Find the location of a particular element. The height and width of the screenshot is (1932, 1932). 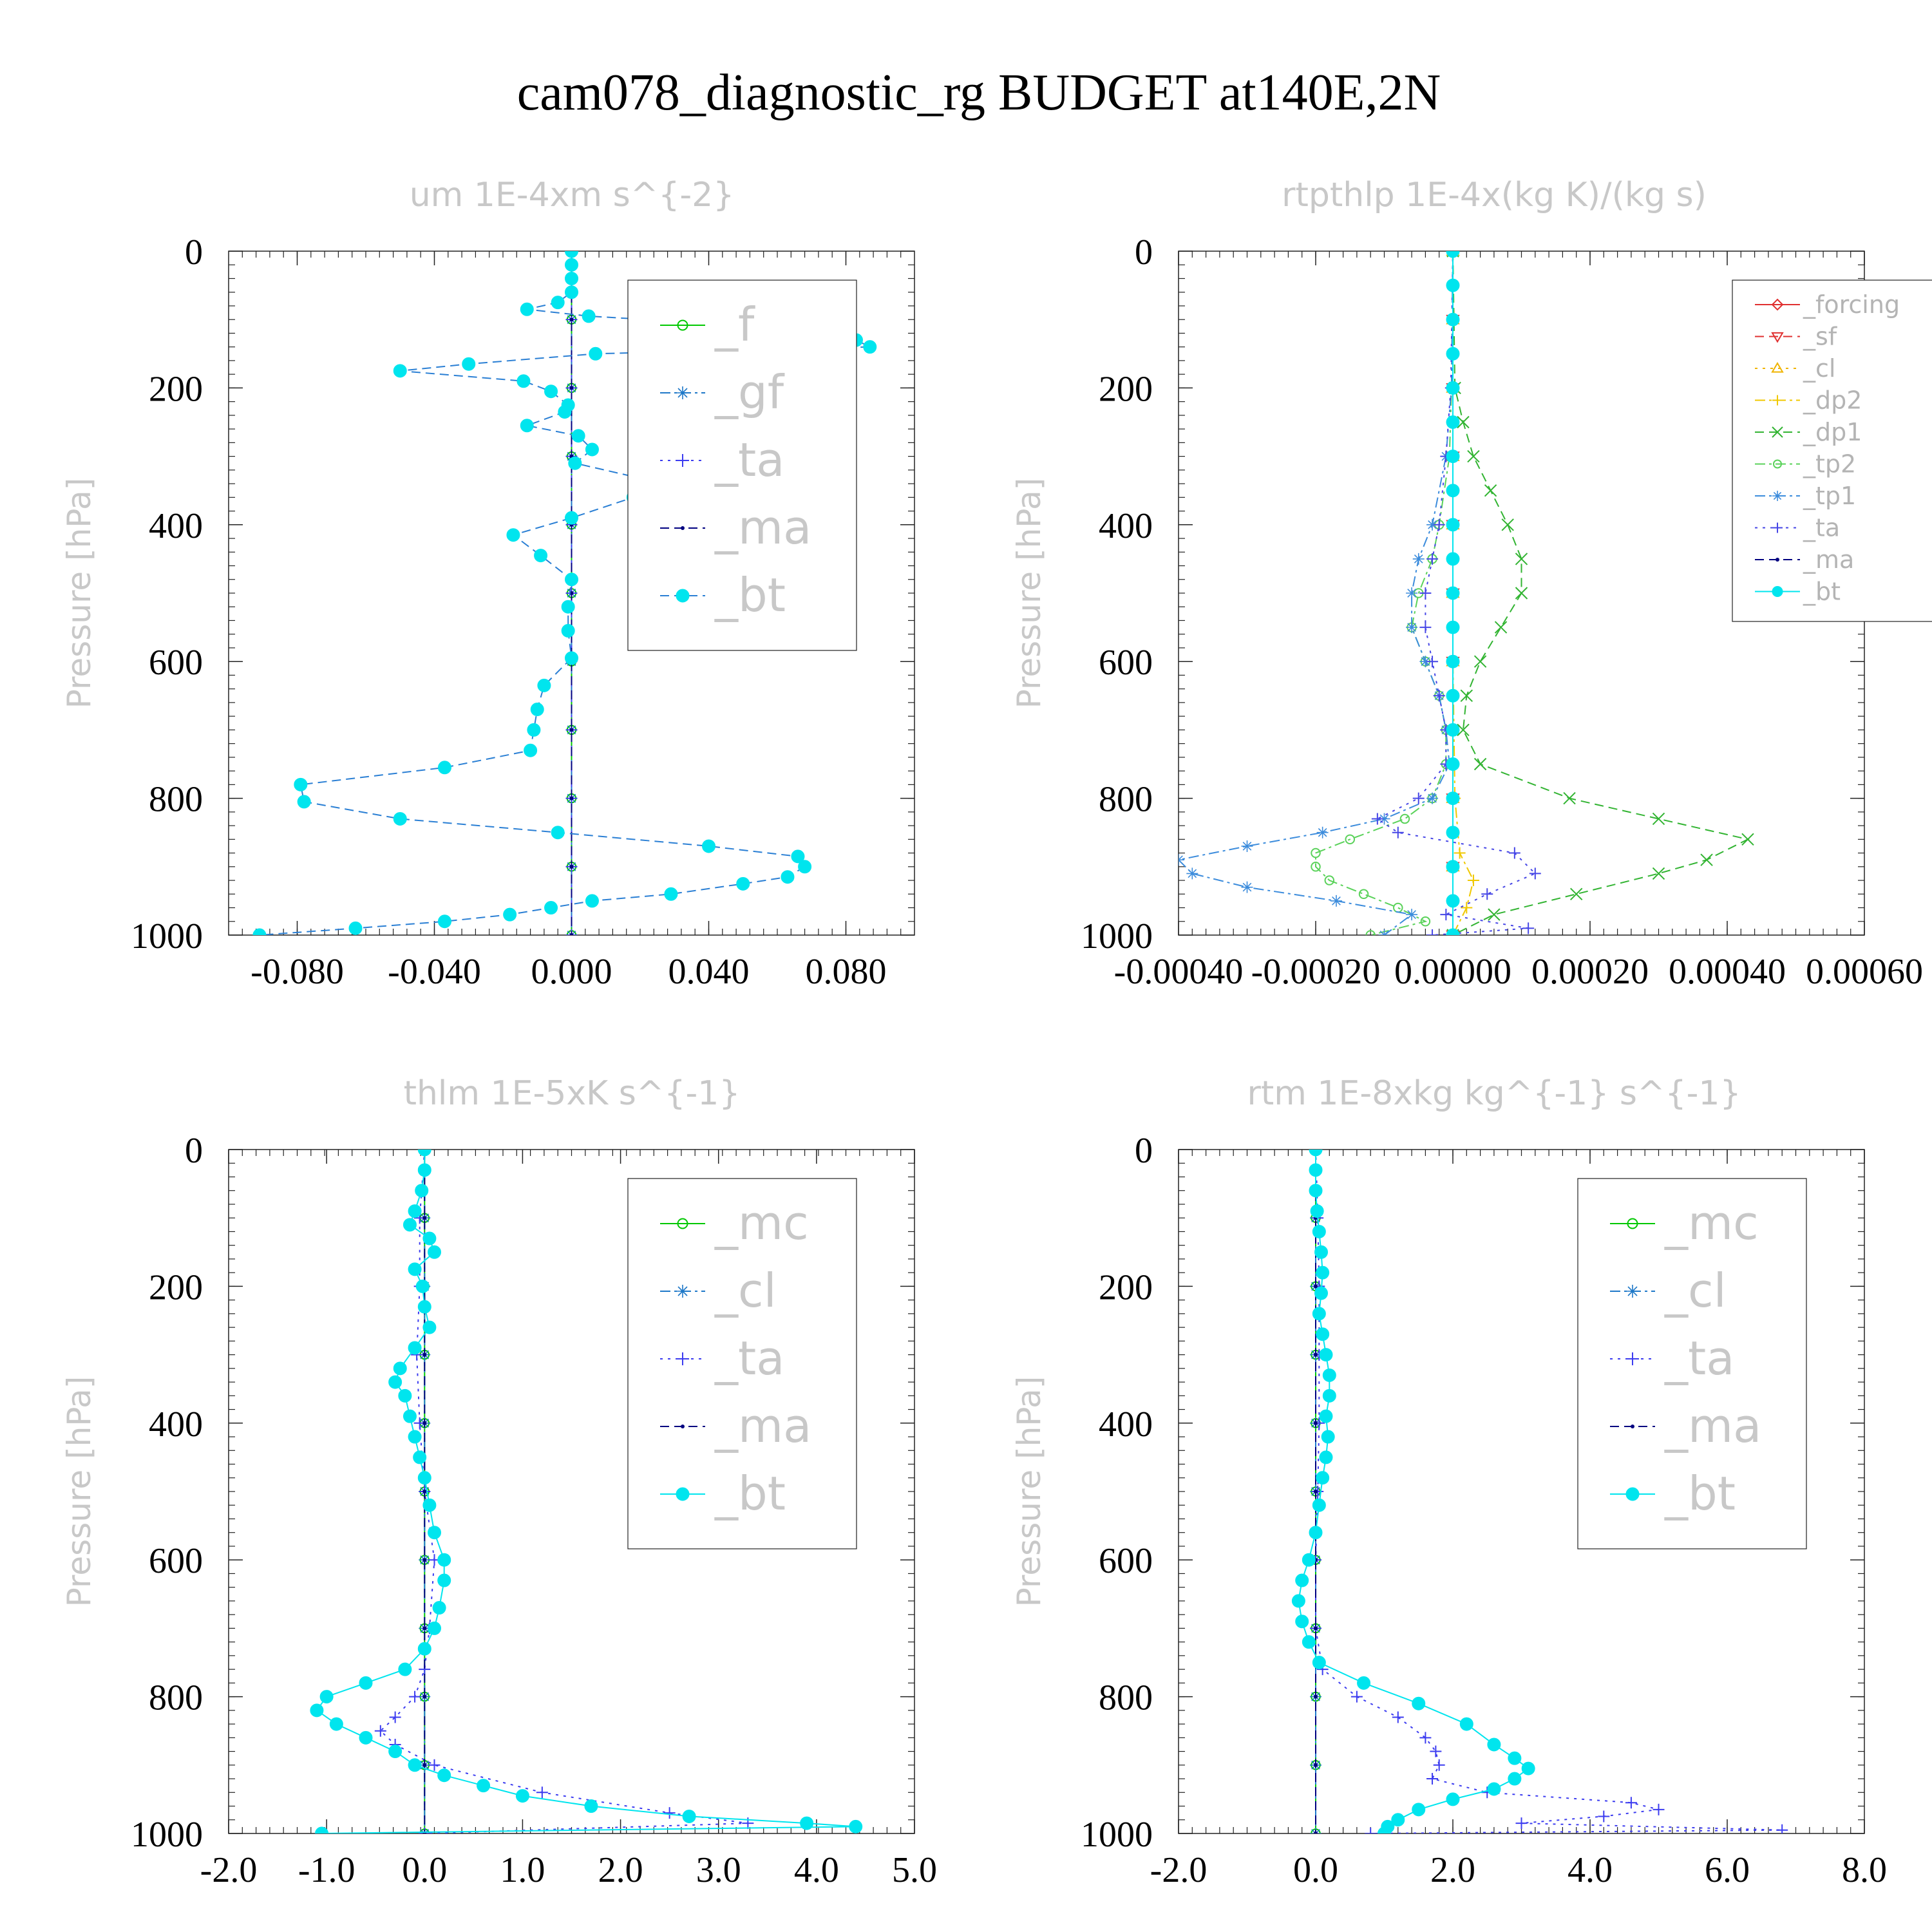

legend-box is located at coordinates (1692, 1364).